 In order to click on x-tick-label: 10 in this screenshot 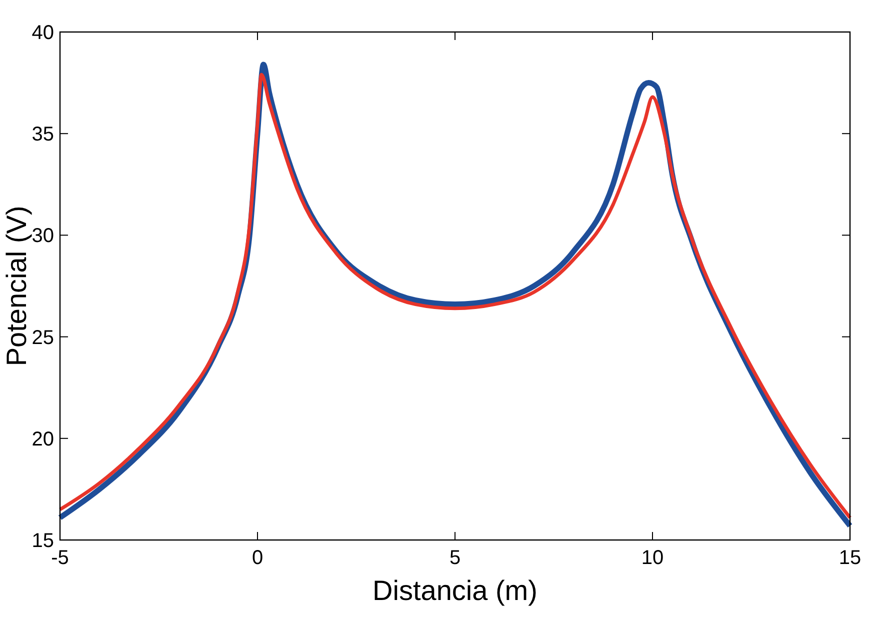, I will do `click(652, 558)`.